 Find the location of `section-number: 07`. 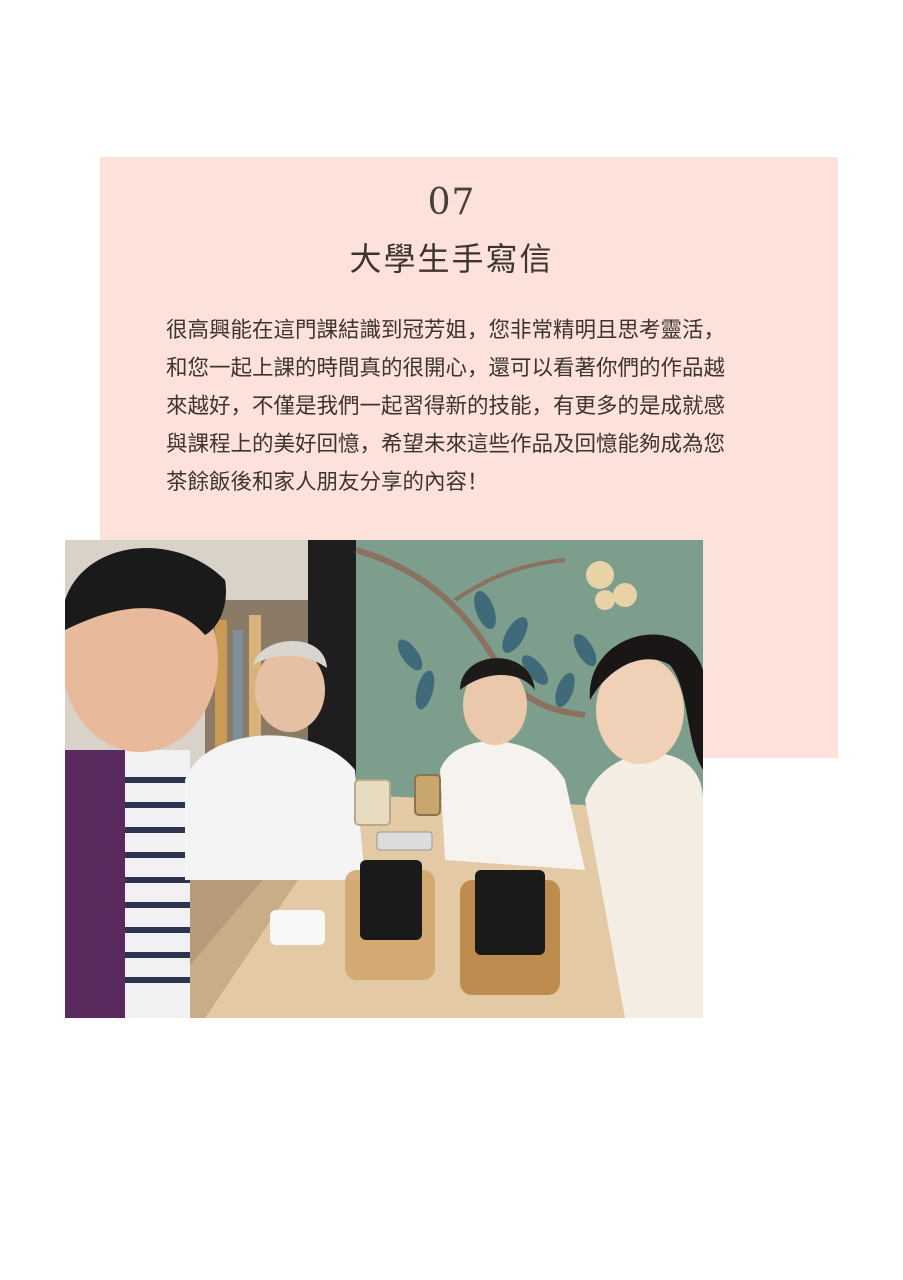

section-number: 07 is located at coordinates (451, 202).